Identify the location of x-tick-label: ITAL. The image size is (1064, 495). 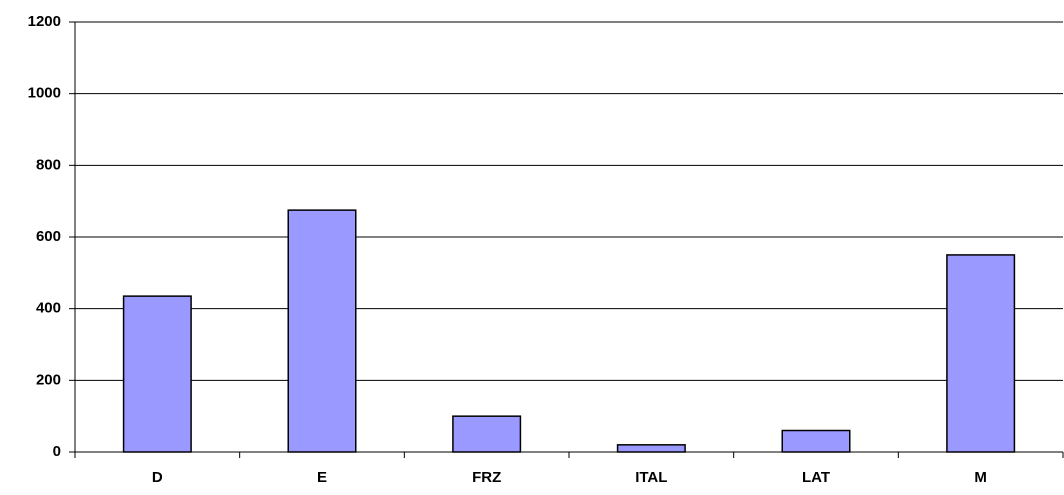
(651, 477).